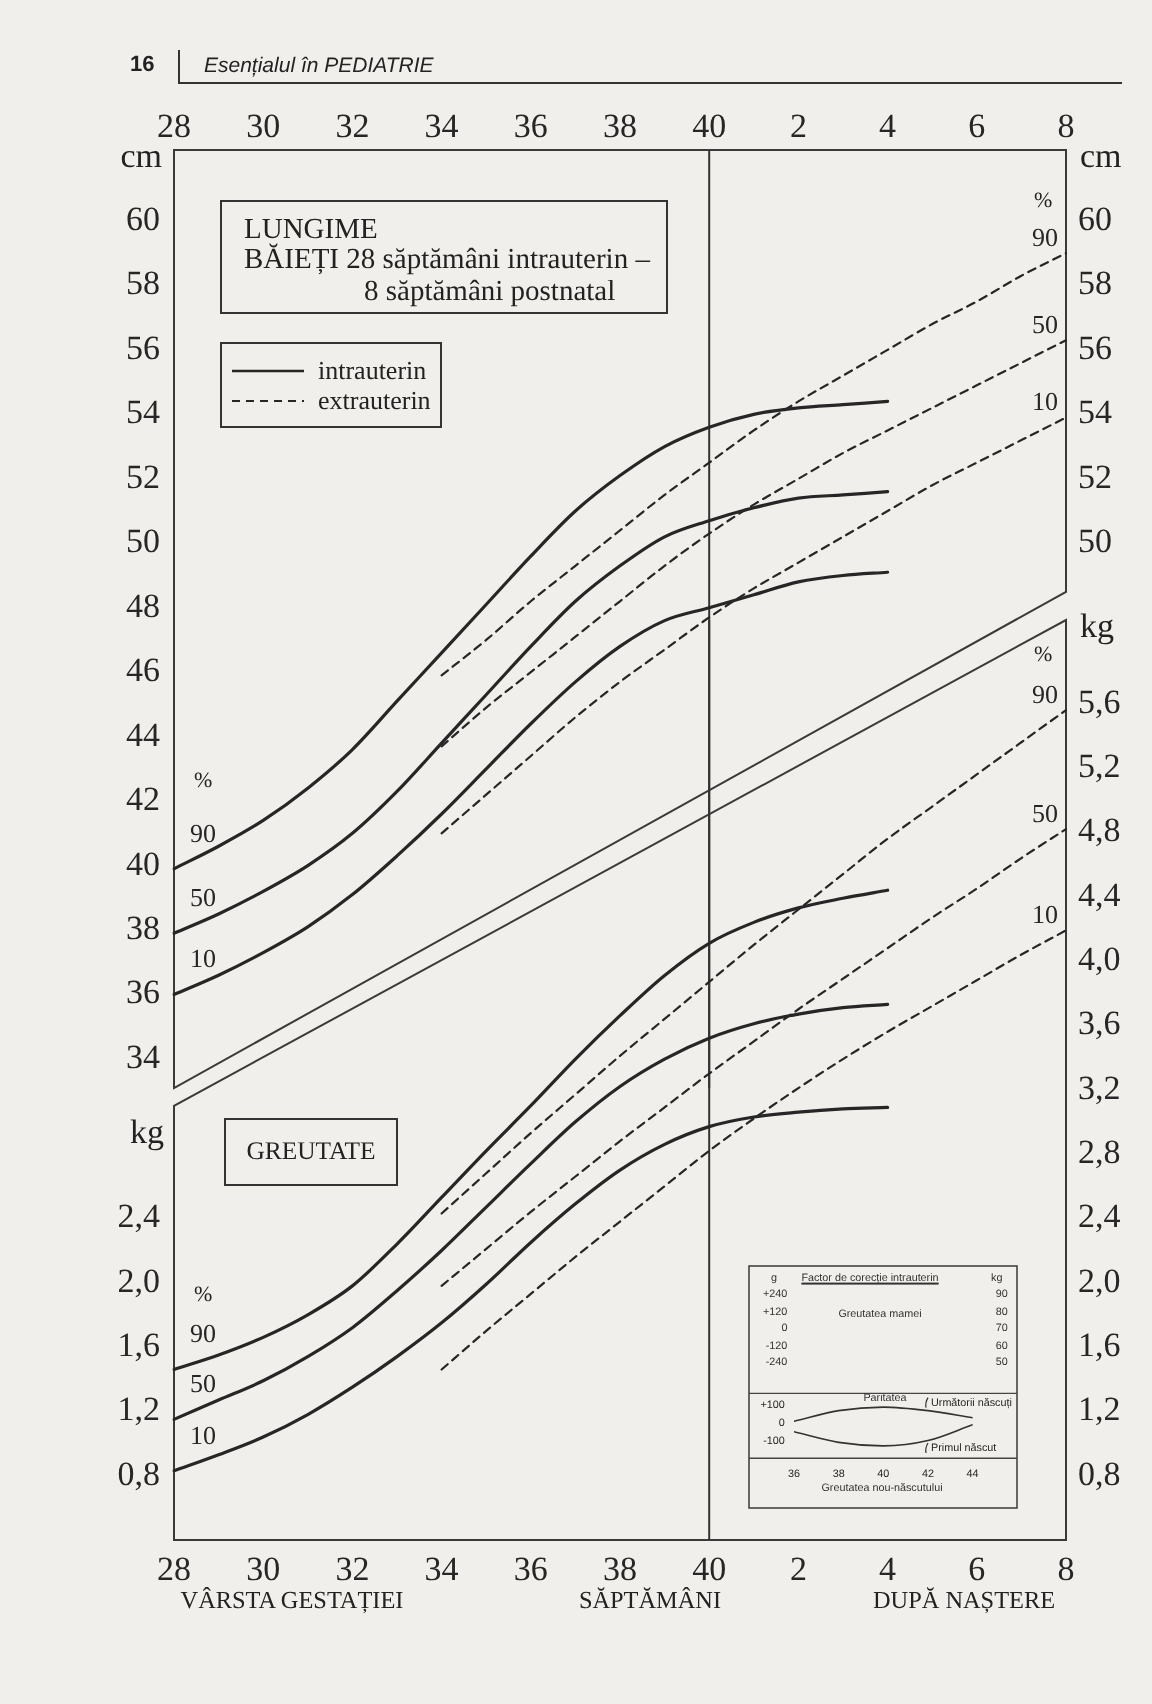  I want to click on y2-tick-label: 2,4, so click(1100, 1216).